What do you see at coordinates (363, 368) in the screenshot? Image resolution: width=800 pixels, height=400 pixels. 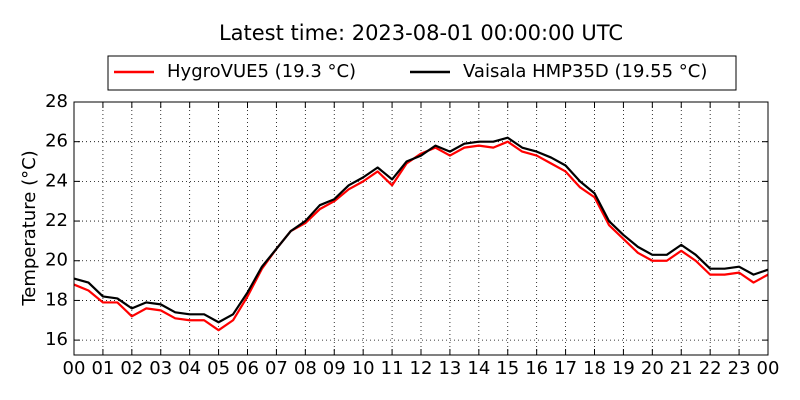 I see `x-tick-label: 10` at bounding box center [363, 368].